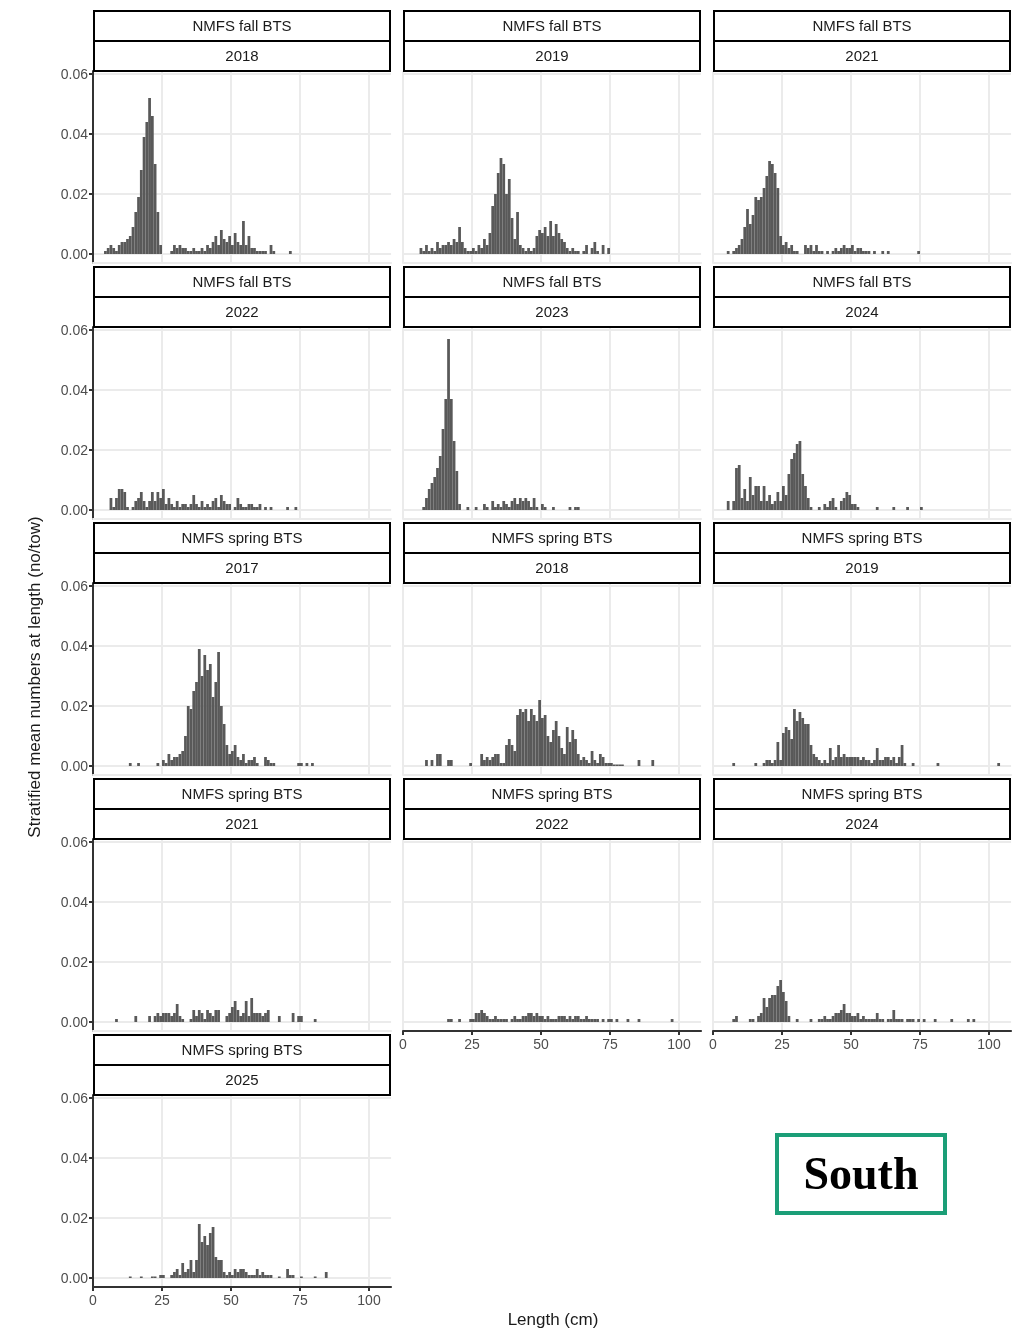  What do you see at coordinates (242, 1080) in the screenshot?
I see `chart-subtitle: 2025` at bounding box center [242, 1080].